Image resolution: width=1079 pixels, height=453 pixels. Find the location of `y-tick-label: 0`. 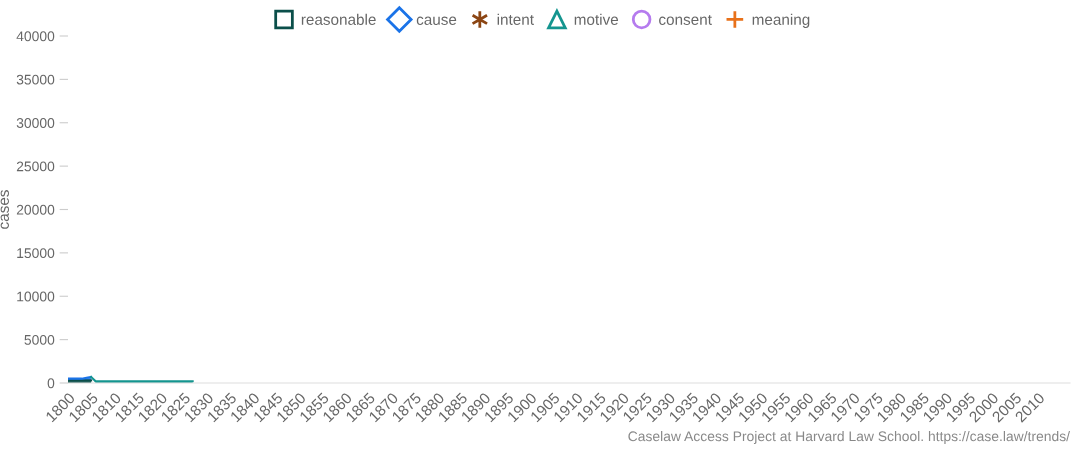

y-tick-label: 0 is located at coordinates (51, 383).